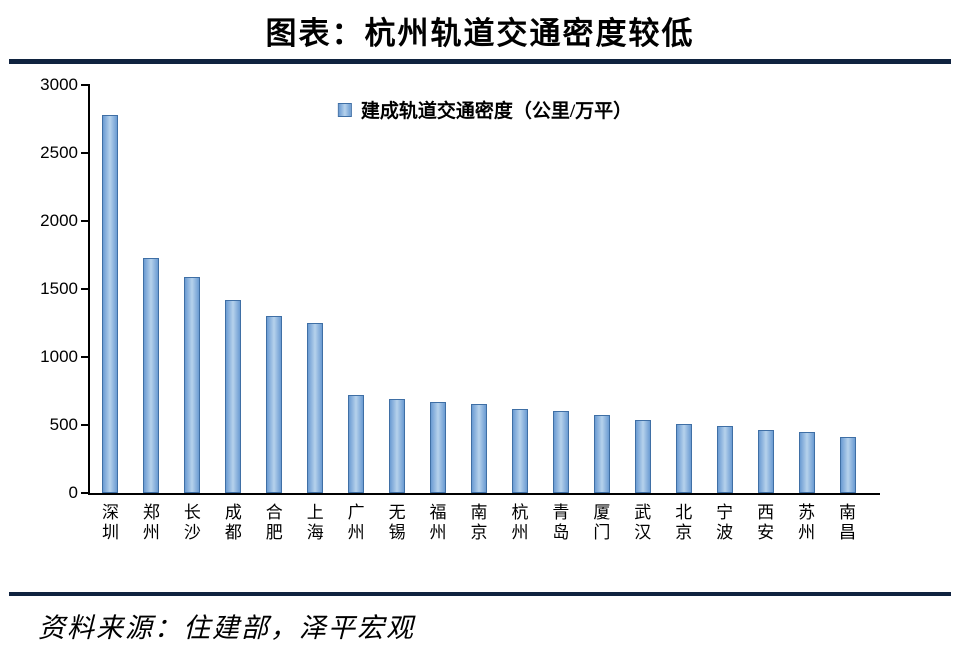 This screenshot has height=651, width=960. Describe the element at coordinates (89, 289) in the screenshot. I see `y-axis-line` at that location.